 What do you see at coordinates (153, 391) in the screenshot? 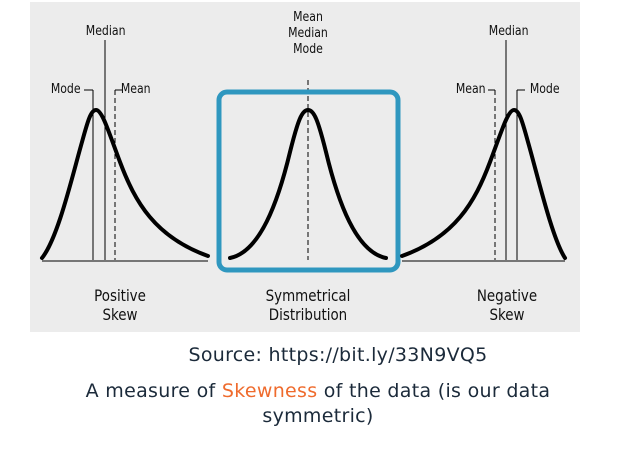
I see `description-prefix: A measure of` at bounding box center [153, 391].